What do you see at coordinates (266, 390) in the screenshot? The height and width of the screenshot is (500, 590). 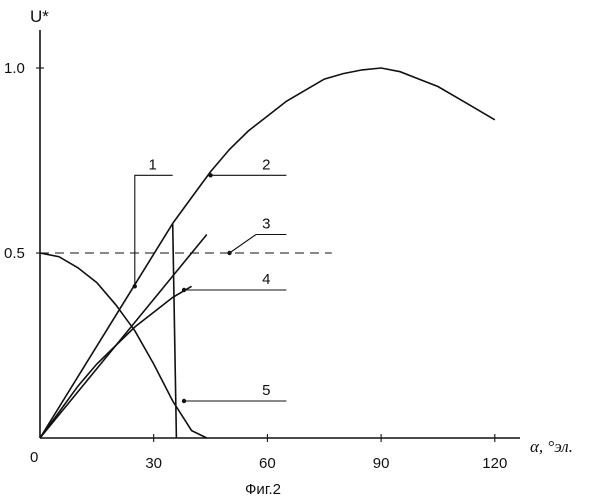 I see `callout-label: 5` at bounding box center [266, 390].